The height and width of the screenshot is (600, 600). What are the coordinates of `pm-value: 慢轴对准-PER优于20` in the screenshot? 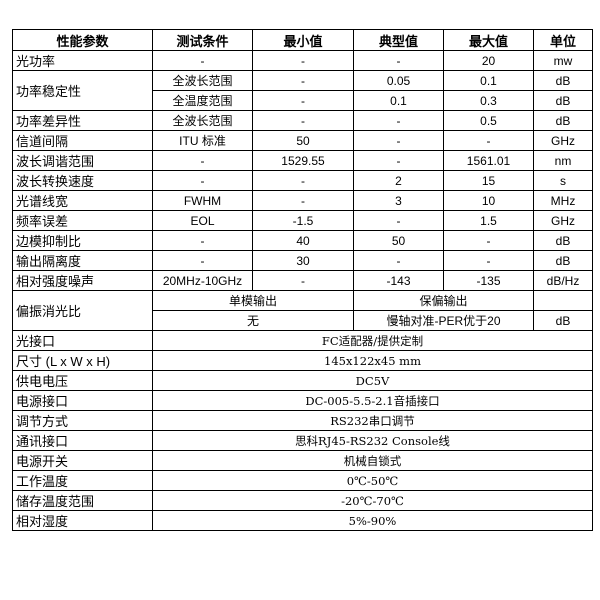 It's located at (443, 320).